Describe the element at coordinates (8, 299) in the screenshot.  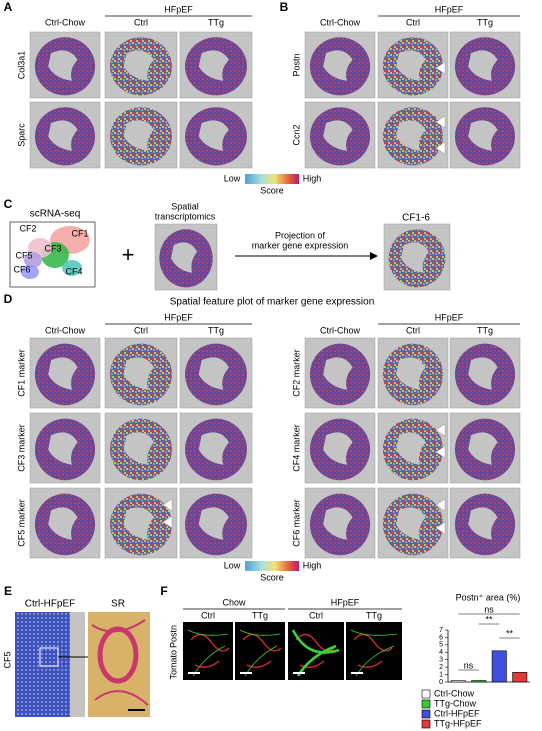
I see `panel-label: D` at that location.